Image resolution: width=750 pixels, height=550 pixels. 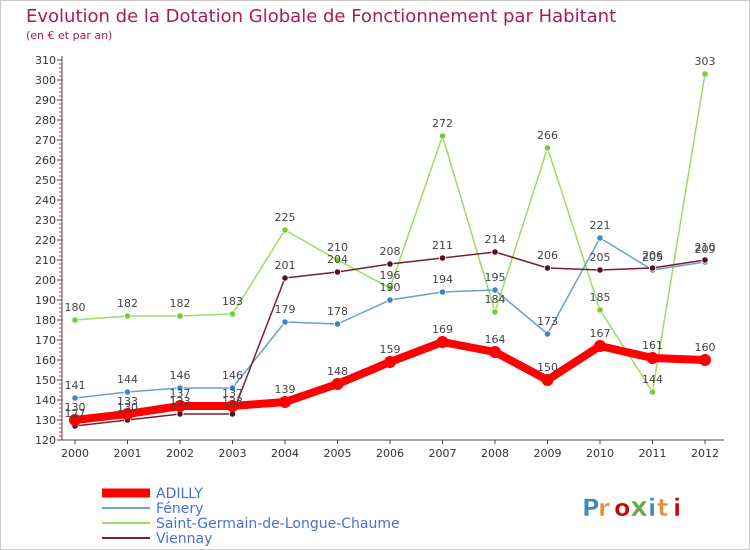 What do you see at coordinates (45, 260) in the screenshot?
I see `y-tick-label: 210` at bounding box center [45, 260].